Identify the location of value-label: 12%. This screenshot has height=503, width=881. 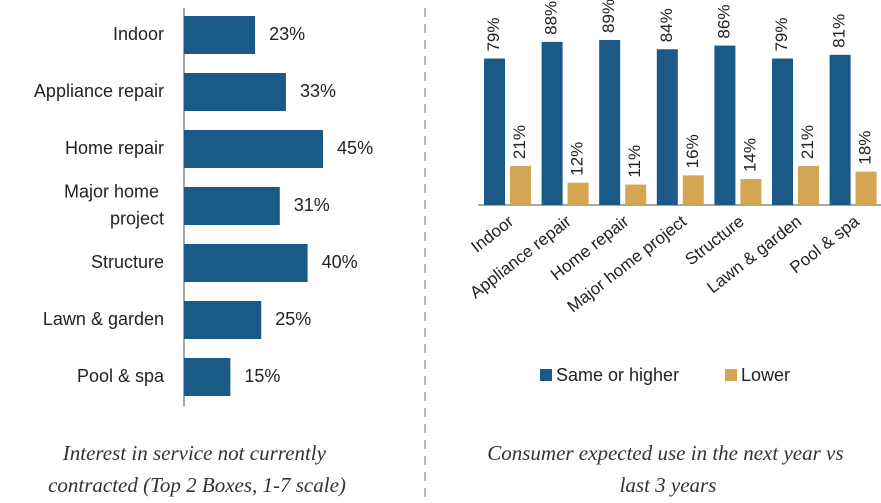
(577, 159).